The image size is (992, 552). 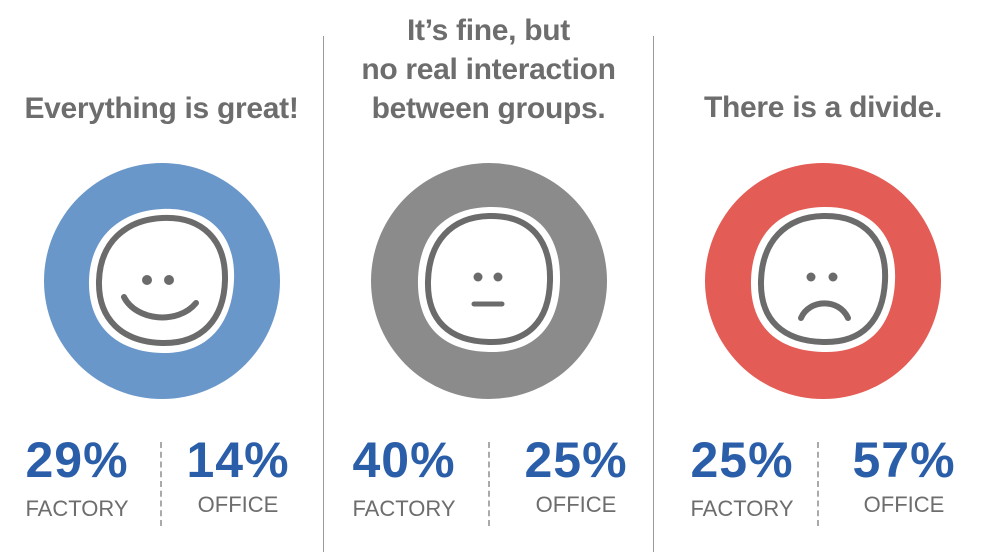 What do you see at coordinates (488, 30) in the screenshot?
I see `title-line: It’s fine, but` at bounding box center [488, 30].